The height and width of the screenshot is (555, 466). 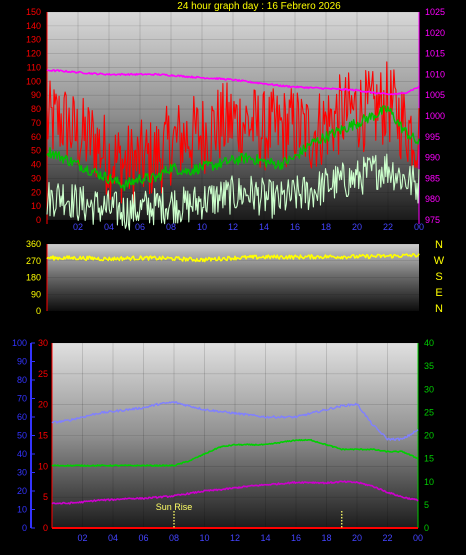 What do you see at coordinates (33, 54) in the screenshot?
I see `wind-tick-label: 120` at bounding box center [33, 54].